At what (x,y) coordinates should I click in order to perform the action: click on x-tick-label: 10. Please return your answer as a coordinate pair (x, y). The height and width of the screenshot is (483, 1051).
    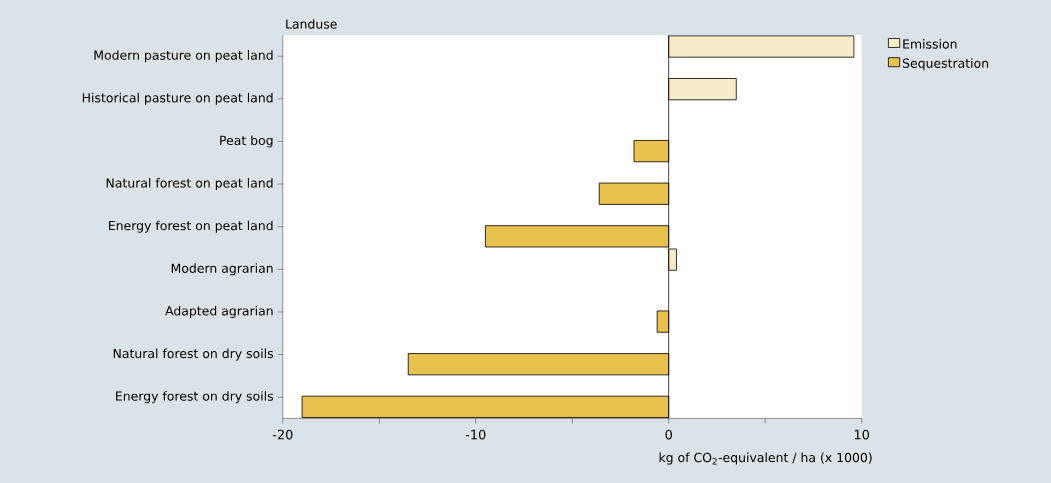
    Looking at the image, I should click on (862, 434).